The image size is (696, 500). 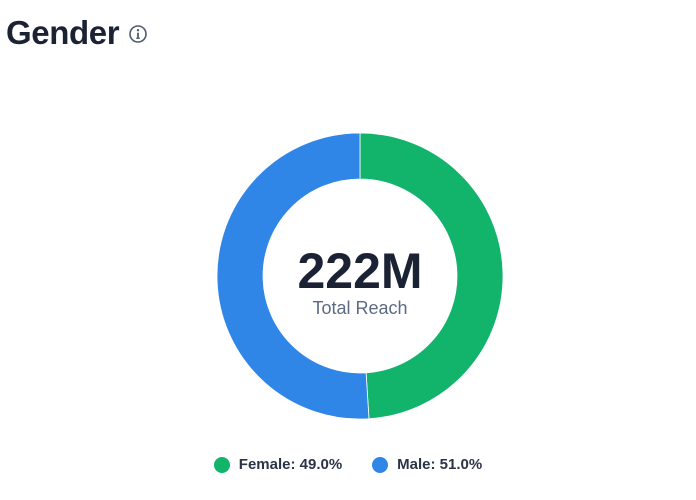 What do you see at coordinates (380, 464) in the screenshot?
I see `legend-swatch-male` at bounding box center [380, 464].